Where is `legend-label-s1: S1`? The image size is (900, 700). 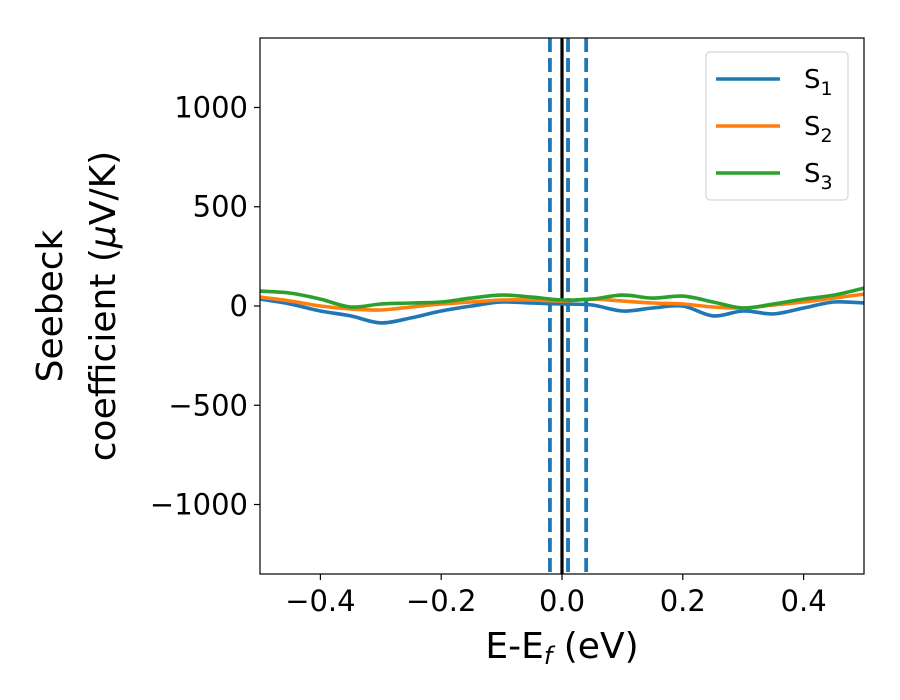
legend-label-s1: S1 is located at coordinates (818, 82).